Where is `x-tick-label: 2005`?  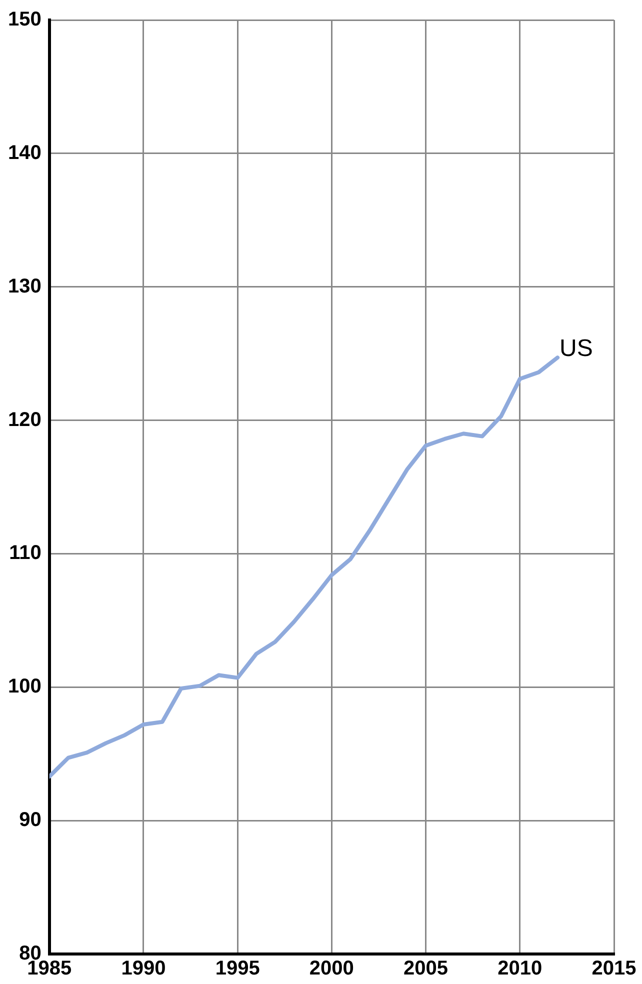 x-tick-label: 2005 is located at coordinates (426, 969).